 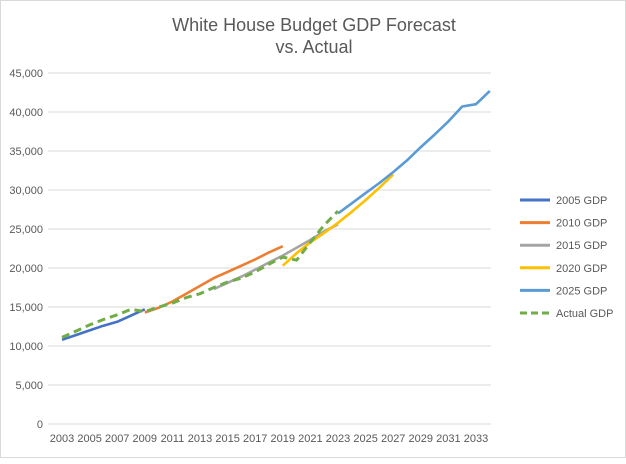 I want to click on legend-label: 2010 GDP, so click(x=581, y=224).